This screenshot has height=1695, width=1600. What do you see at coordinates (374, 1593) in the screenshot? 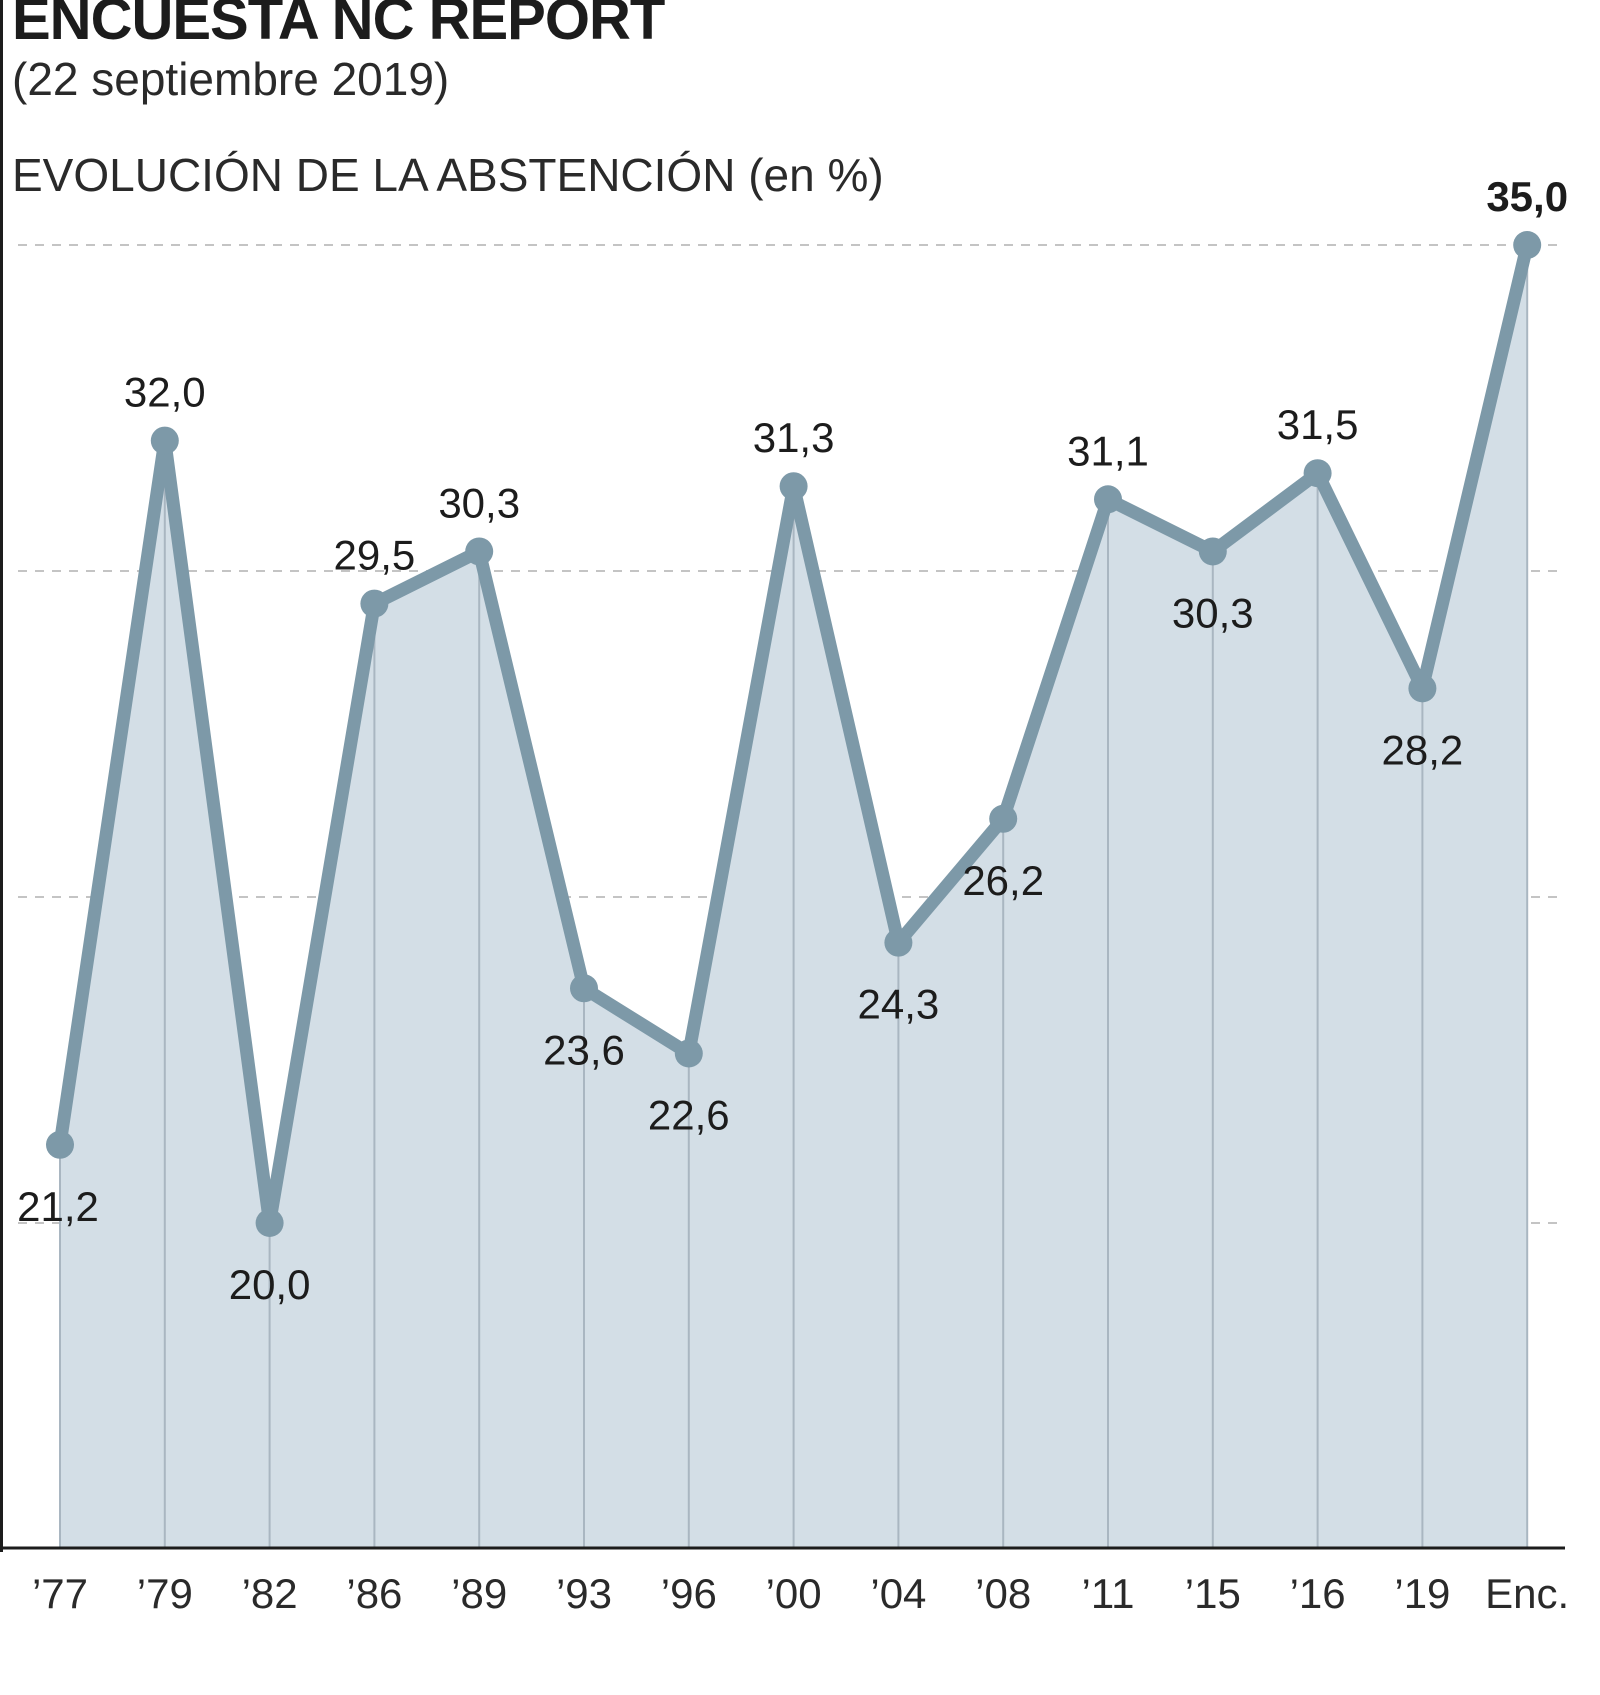
I see `x-tick-label: ’86` at bounding box center [374, 1593].